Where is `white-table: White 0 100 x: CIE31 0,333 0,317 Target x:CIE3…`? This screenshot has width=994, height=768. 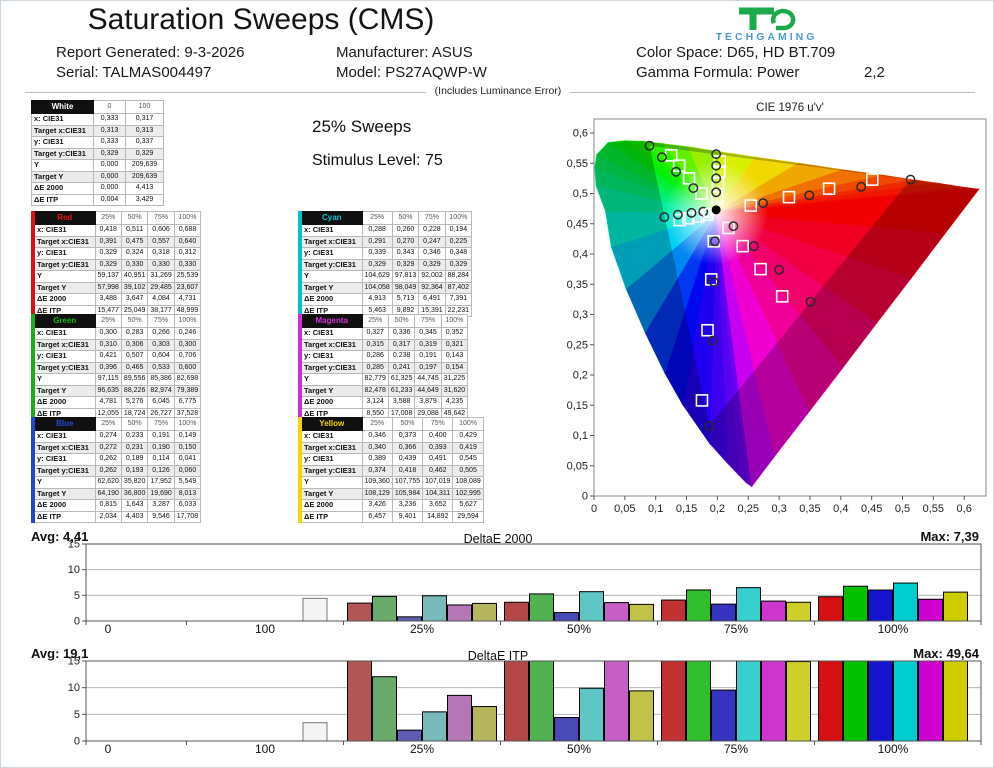 white-table: White 0 100 x: CIE31 0,333 0,317 Target x:CIE3… is located at coordinates (97, 153).